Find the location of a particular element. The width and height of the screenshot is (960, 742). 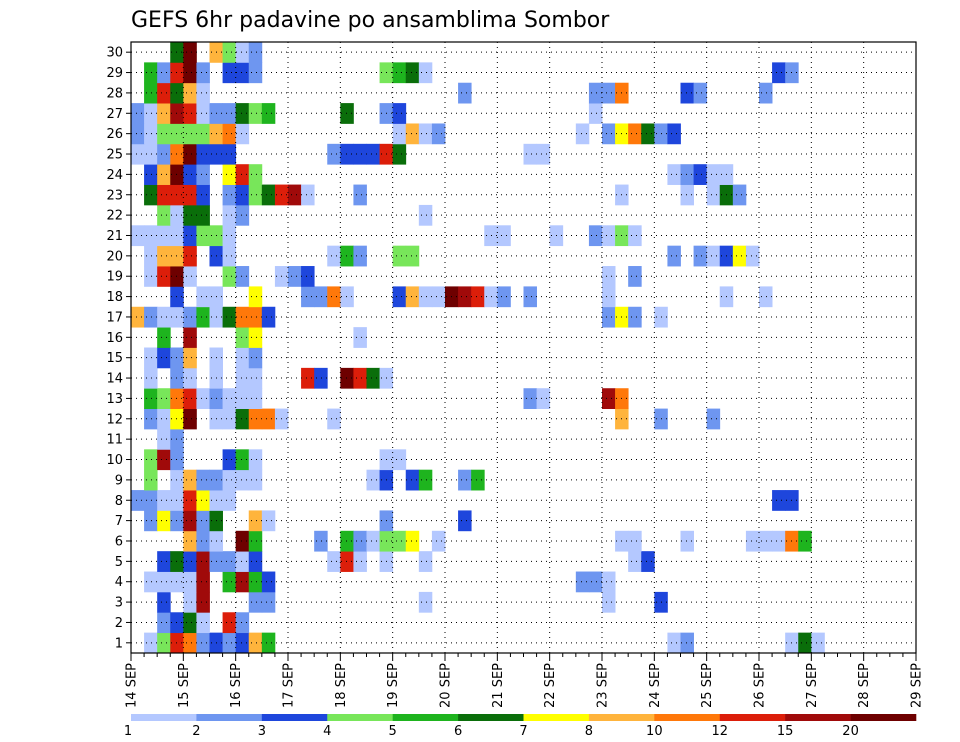

x-tick-label: 19 SEP is located at coordinates (393, 685).